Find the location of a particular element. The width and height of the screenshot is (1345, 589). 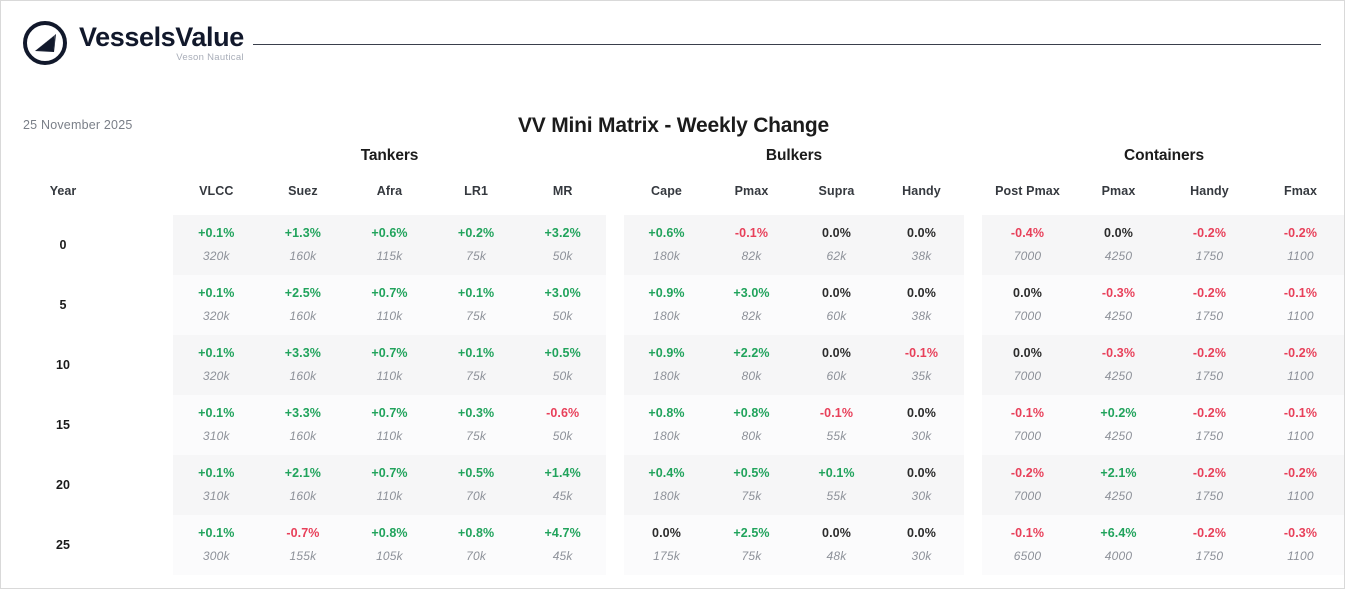

vessel-size: 60k is located at coordinates (836, 376).